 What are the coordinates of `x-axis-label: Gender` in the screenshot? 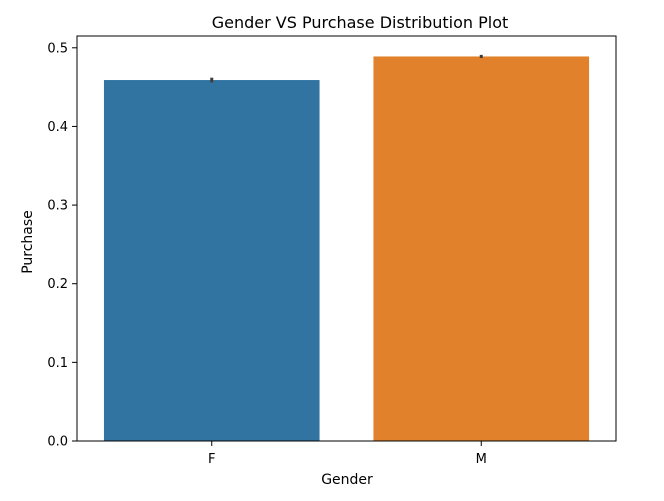 It's located at (347, 480).